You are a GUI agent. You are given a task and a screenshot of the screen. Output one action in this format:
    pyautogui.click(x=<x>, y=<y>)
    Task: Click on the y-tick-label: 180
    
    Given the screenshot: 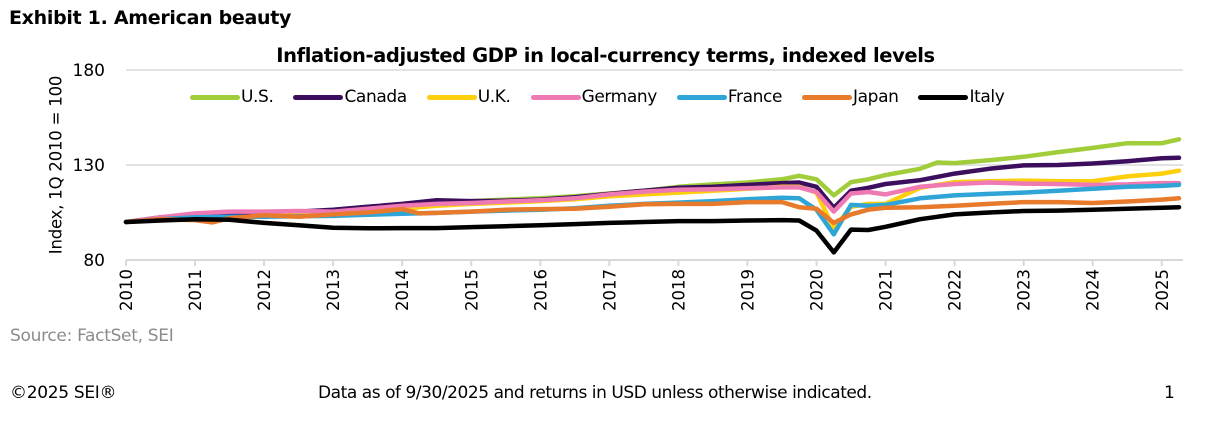 What is the action you would take?
    pyautogui.click(x=89, y=71)
    